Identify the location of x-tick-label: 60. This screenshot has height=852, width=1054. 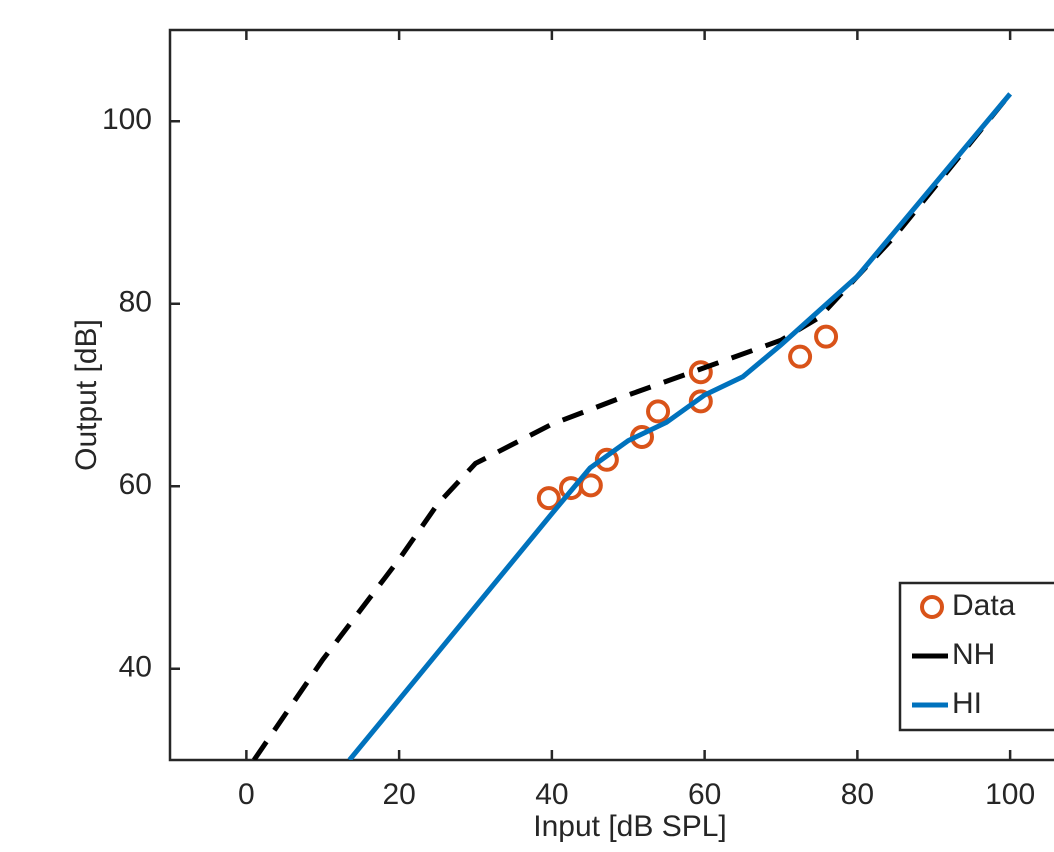
(704, 794).